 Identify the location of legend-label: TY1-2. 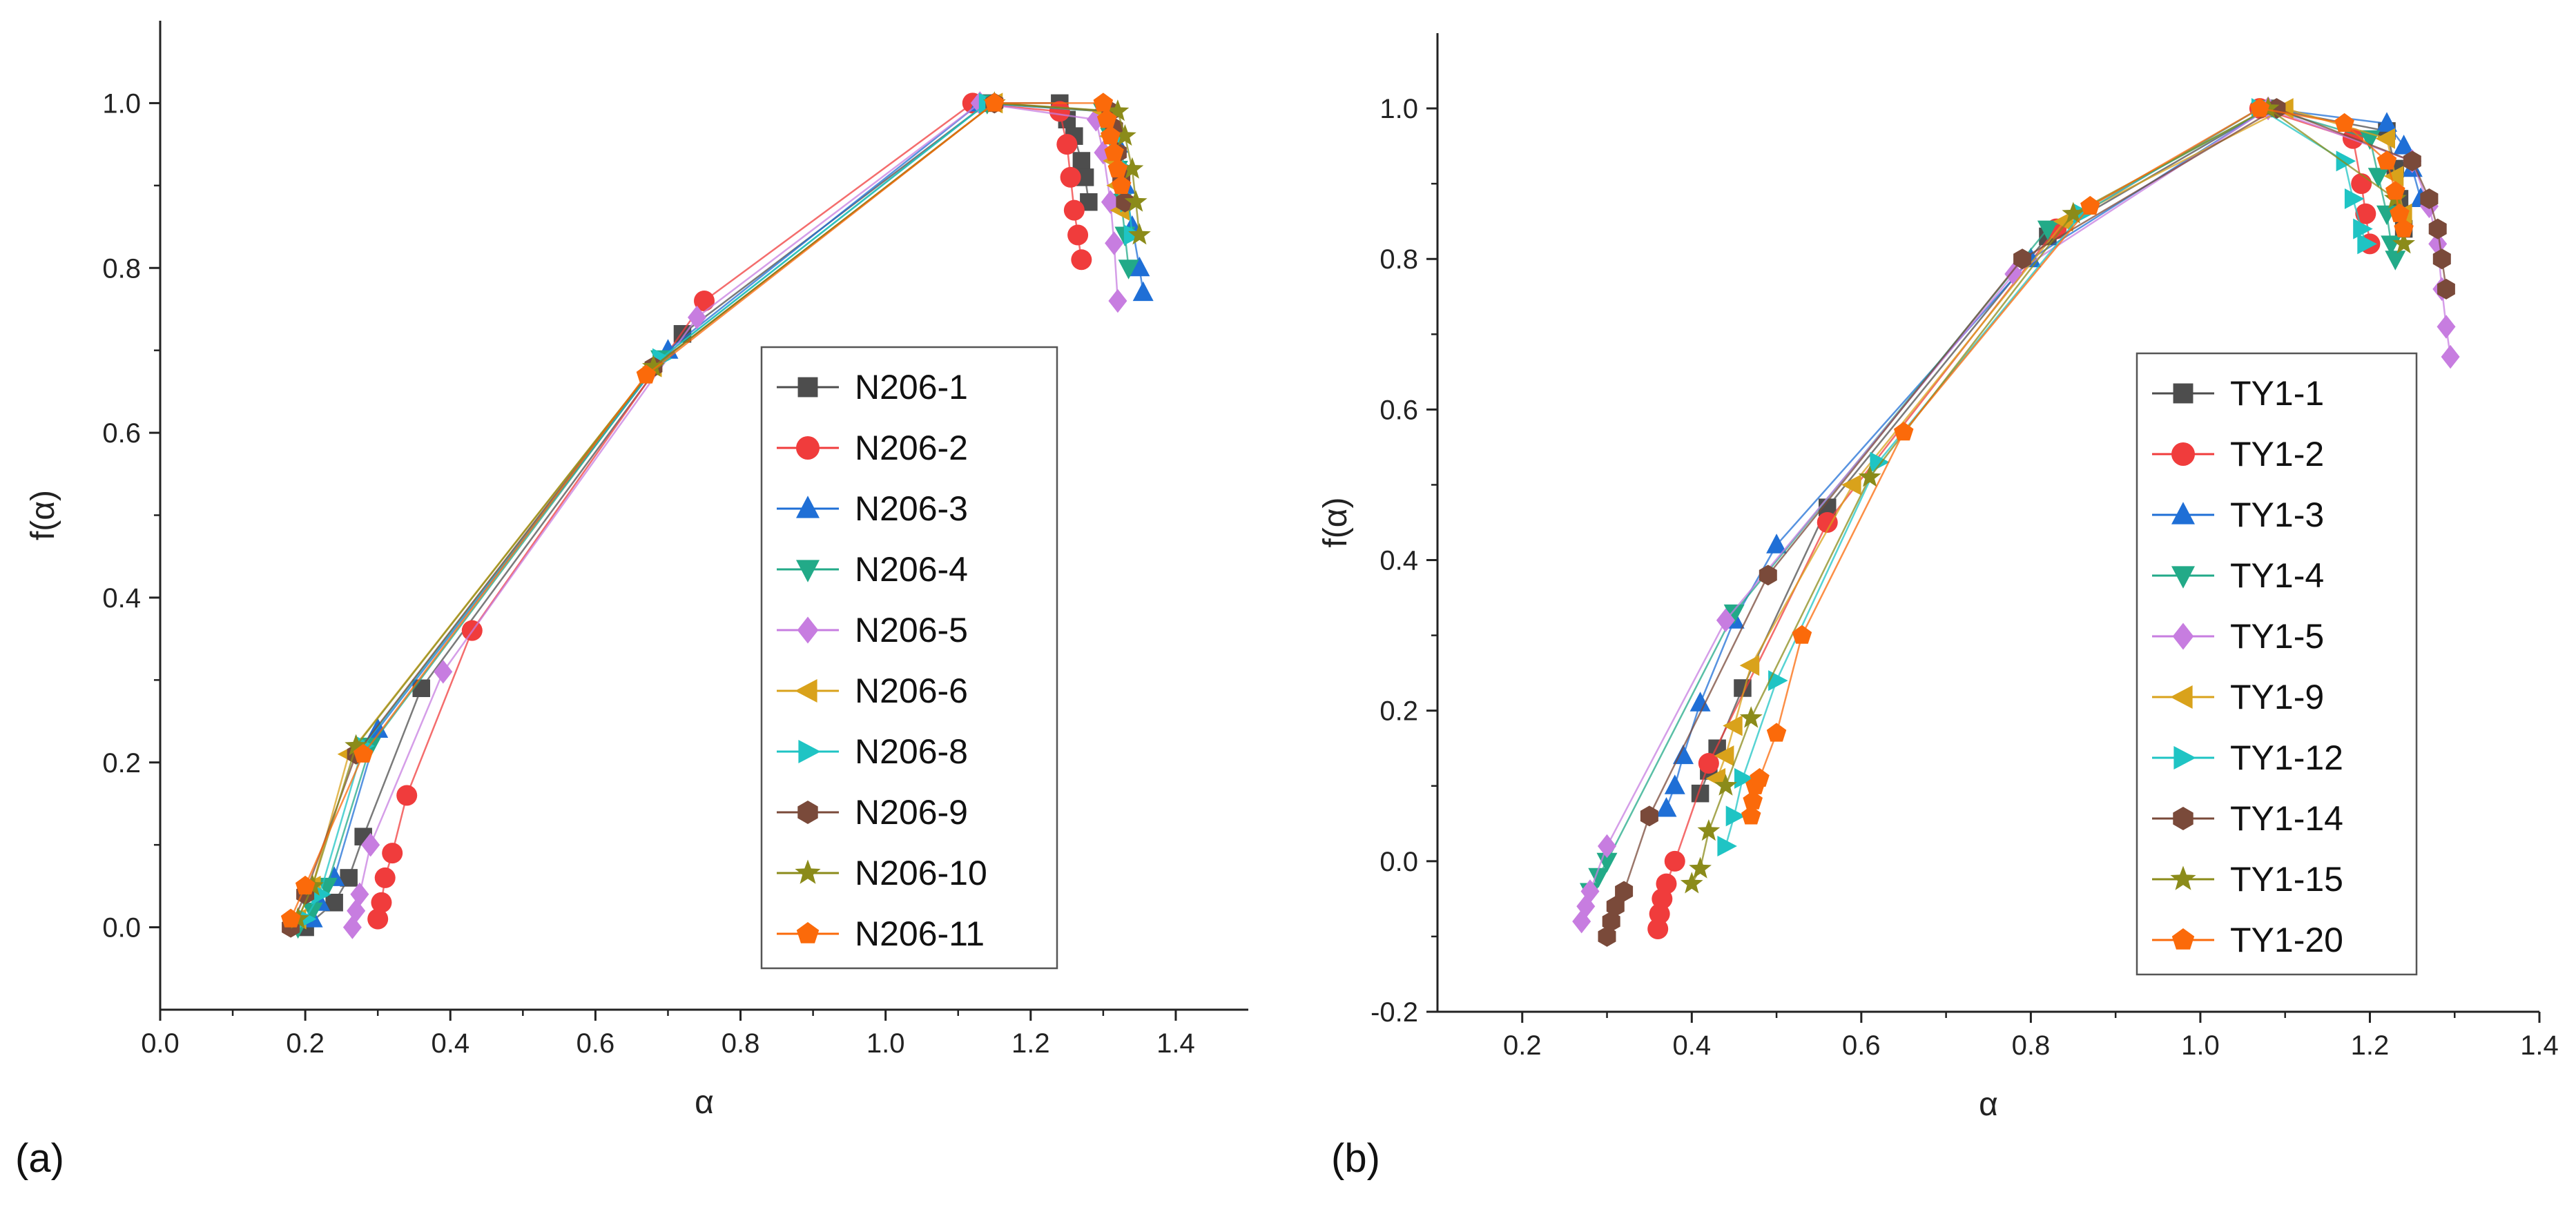
(2277, 454).